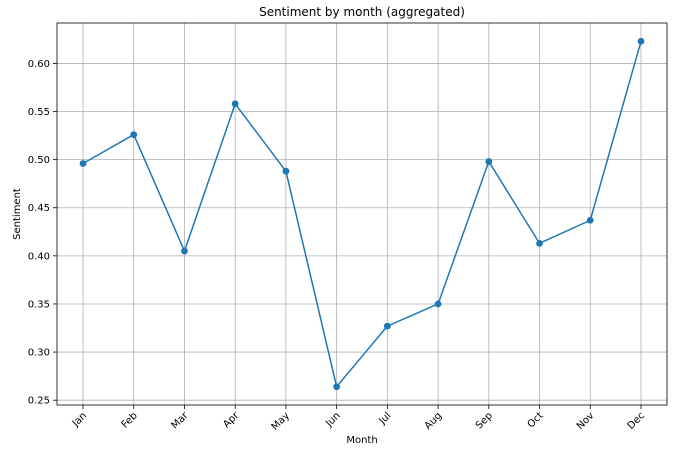  I want to click on x-tick-label: Oct, so click(536, 420).